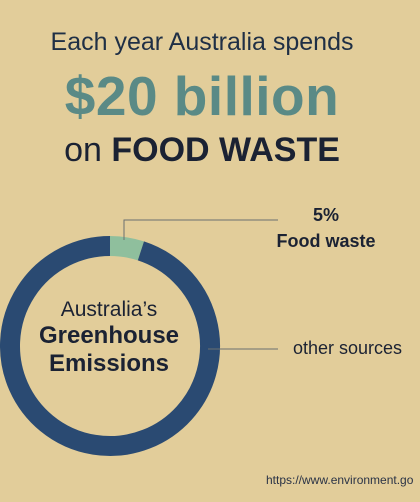 The width and height of the screenshot is (420, 502). What do you see at coordinates (200, 284) in the screenshot?
I see `leader-lines` at bounding box center [200, 284].